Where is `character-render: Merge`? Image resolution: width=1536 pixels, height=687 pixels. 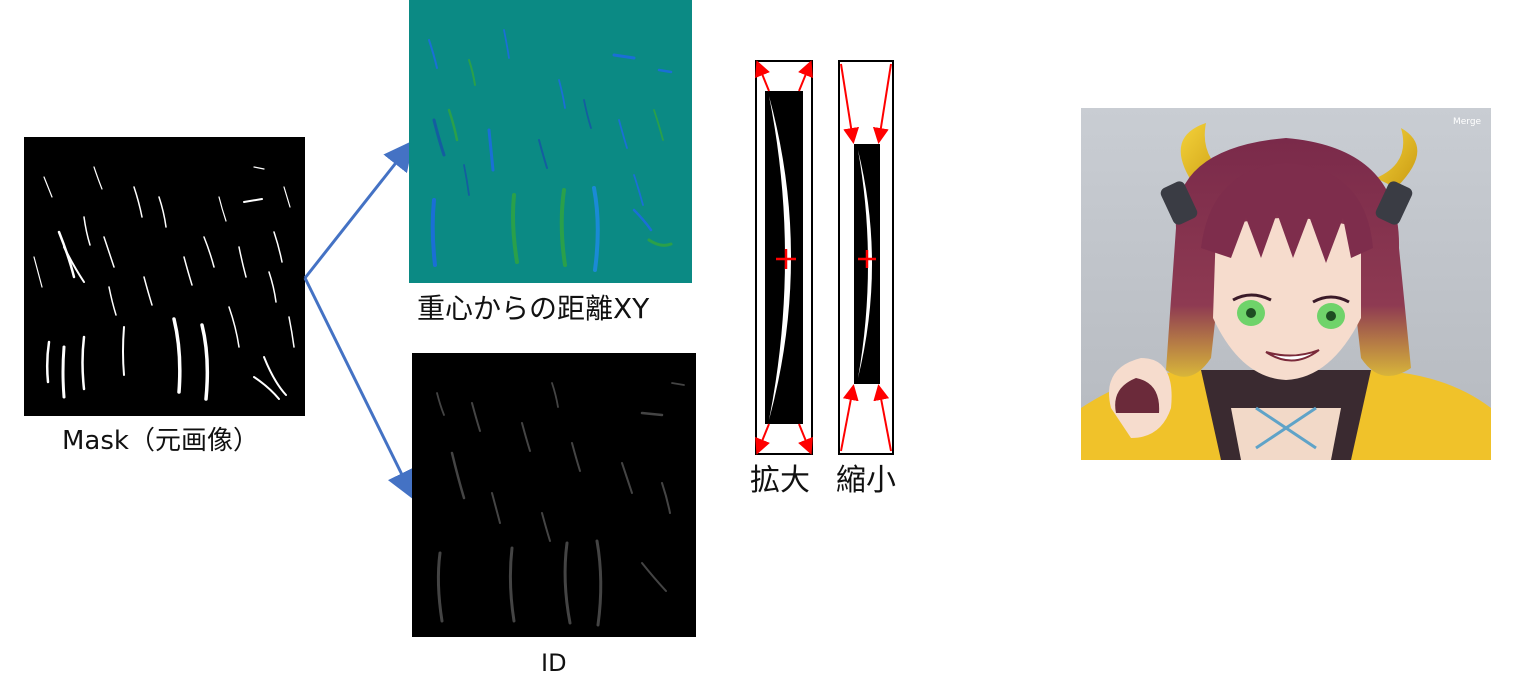 character-render: Merge is located at coordinates (1286, 284).